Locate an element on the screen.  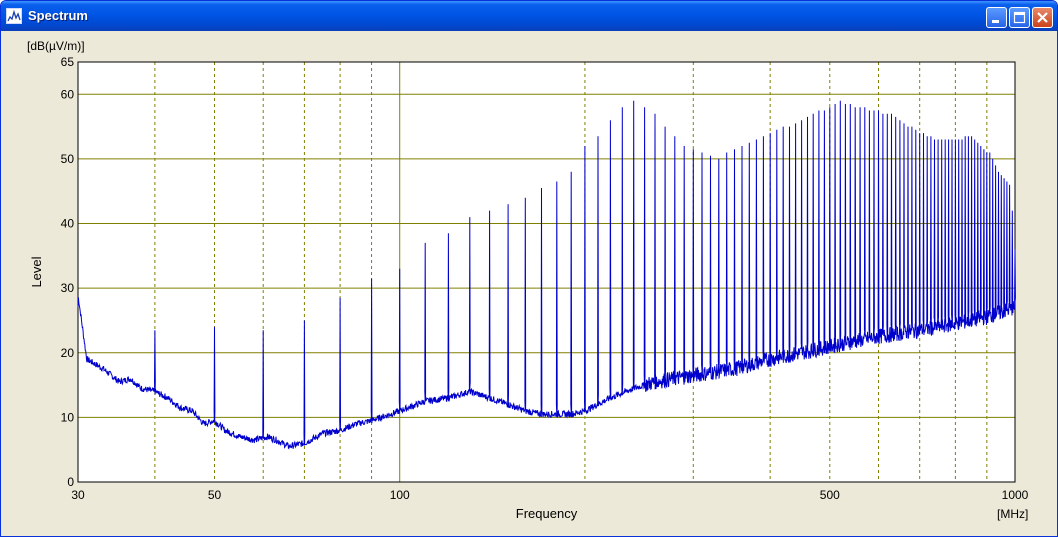
x-axis-label: Frequency is located at coordinates (547, 513).